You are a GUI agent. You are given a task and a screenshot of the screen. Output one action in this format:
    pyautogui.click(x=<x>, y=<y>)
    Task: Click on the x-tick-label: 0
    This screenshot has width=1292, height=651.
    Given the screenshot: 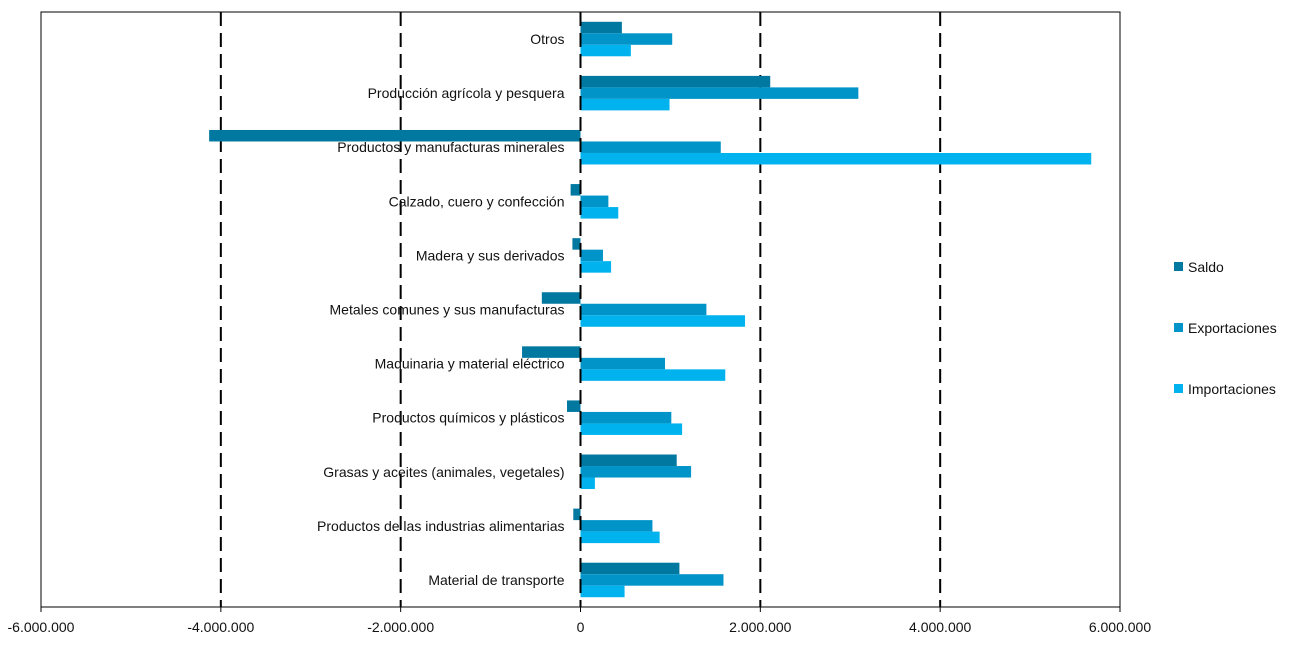 What is the action you would take?
    pyautogui.click(x=581, y=627)
    